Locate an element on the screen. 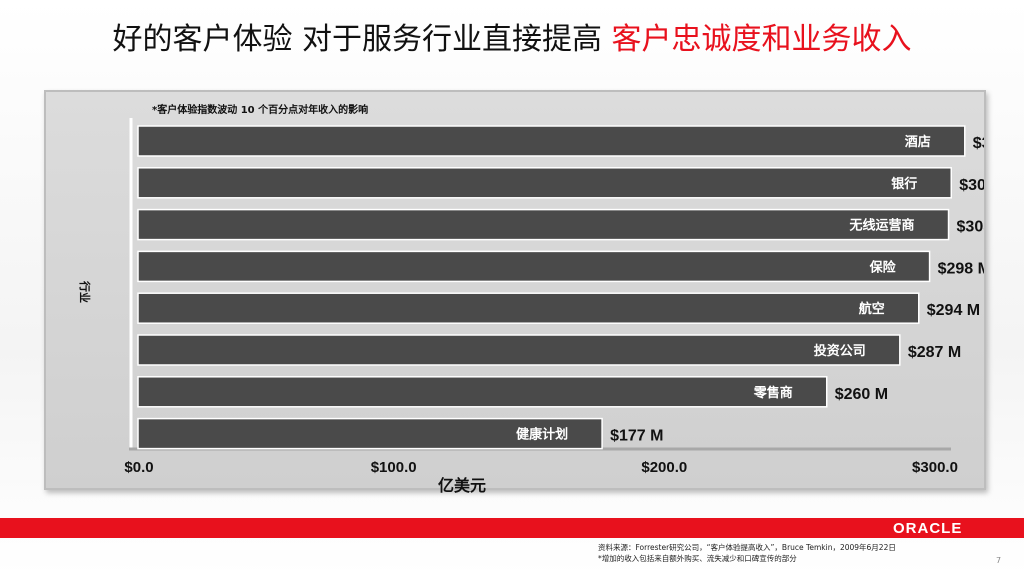  revenue-footnote: *增加的收入包括来自额外购买、流失减少和口碑宣传的部分 is located at coordinates (697, 558).